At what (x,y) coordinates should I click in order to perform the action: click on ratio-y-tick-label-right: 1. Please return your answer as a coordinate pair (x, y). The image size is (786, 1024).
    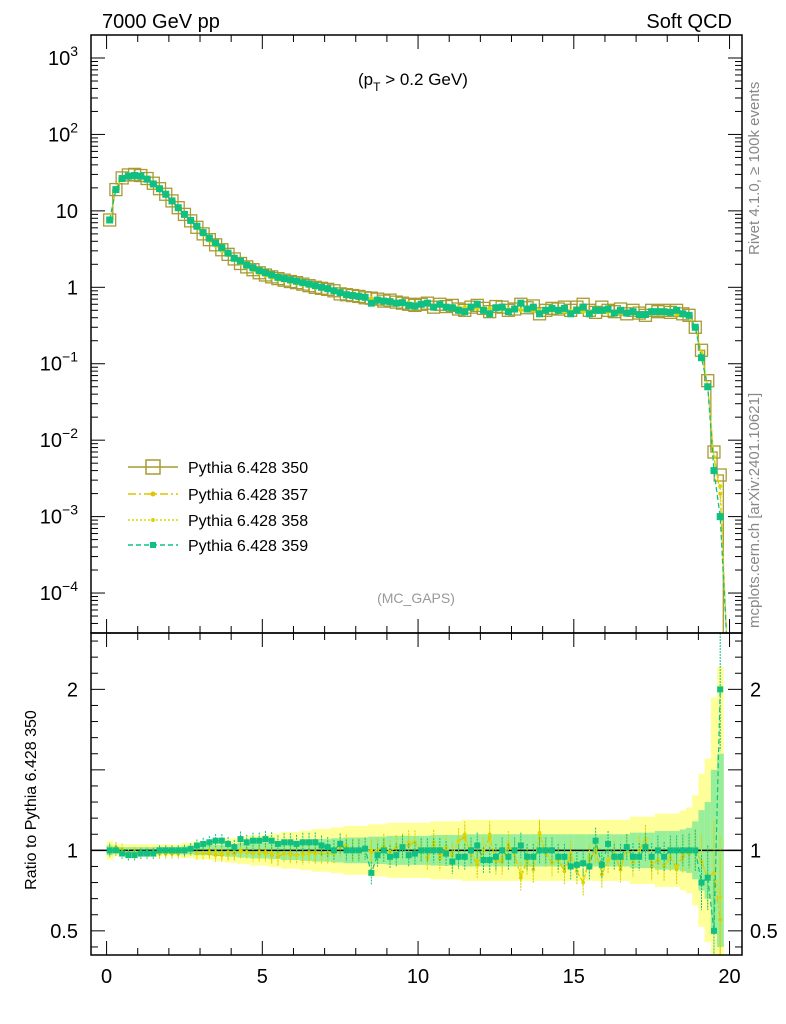
    Looking at the image, I should click on (755, 851).